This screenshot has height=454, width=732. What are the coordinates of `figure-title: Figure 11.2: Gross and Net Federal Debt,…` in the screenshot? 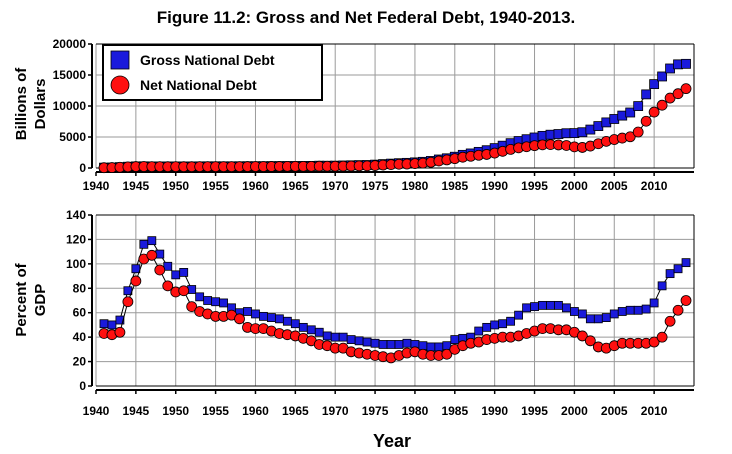 It's located at (366, 17).